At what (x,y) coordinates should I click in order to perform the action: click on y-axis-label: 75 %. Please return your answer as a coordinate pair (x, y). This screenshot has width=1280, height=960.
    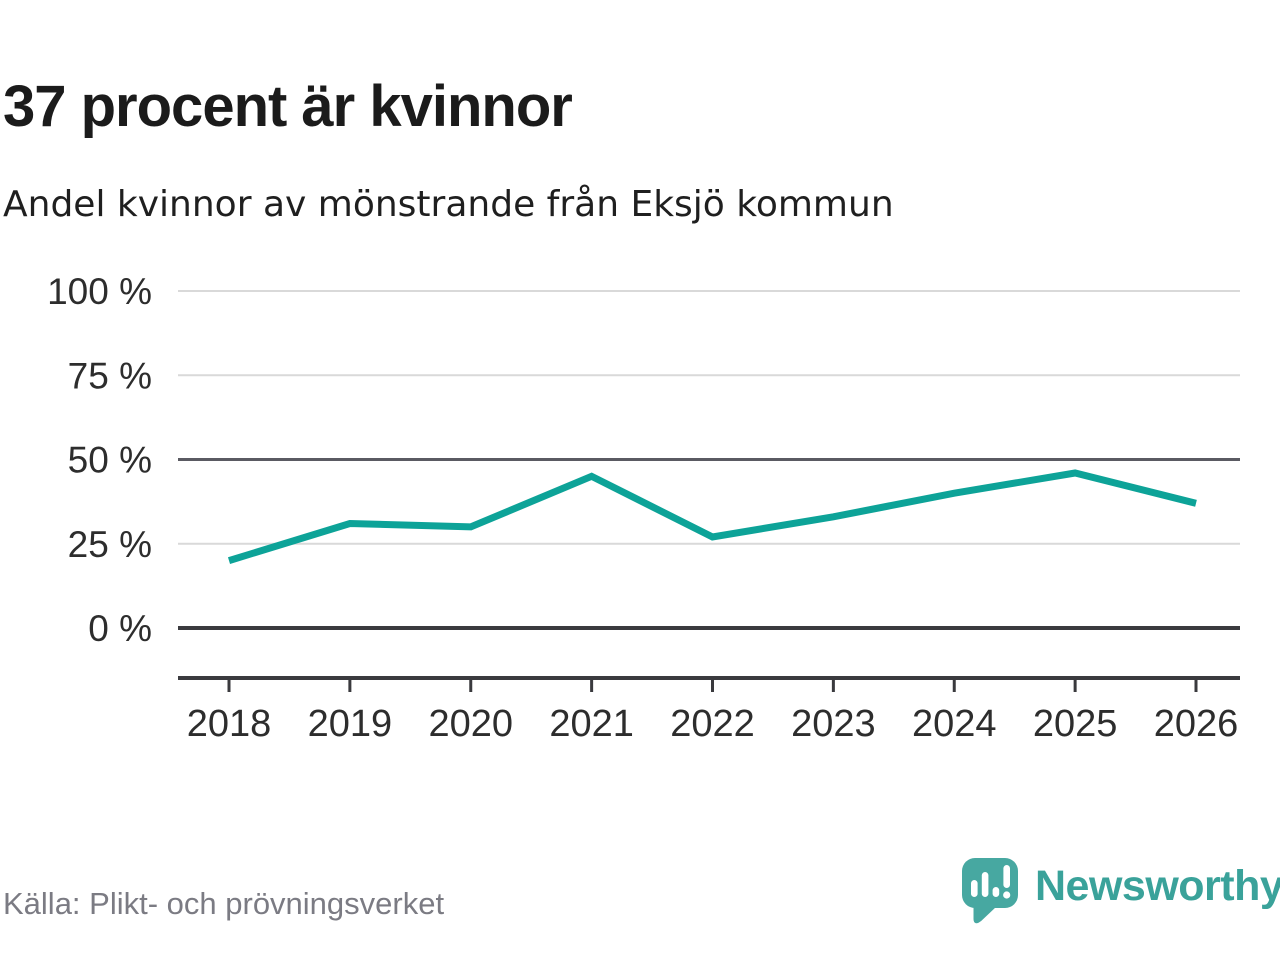
    Looking at the image, I should click on (110, 375).